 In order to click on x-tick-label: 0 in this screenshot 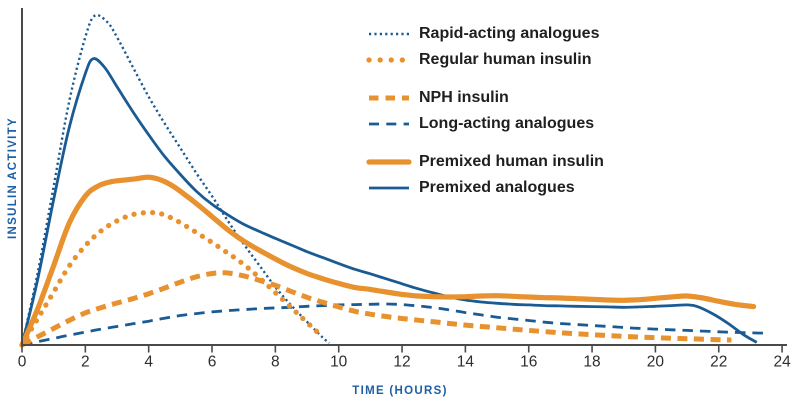, I will do `click(22, 362)`.